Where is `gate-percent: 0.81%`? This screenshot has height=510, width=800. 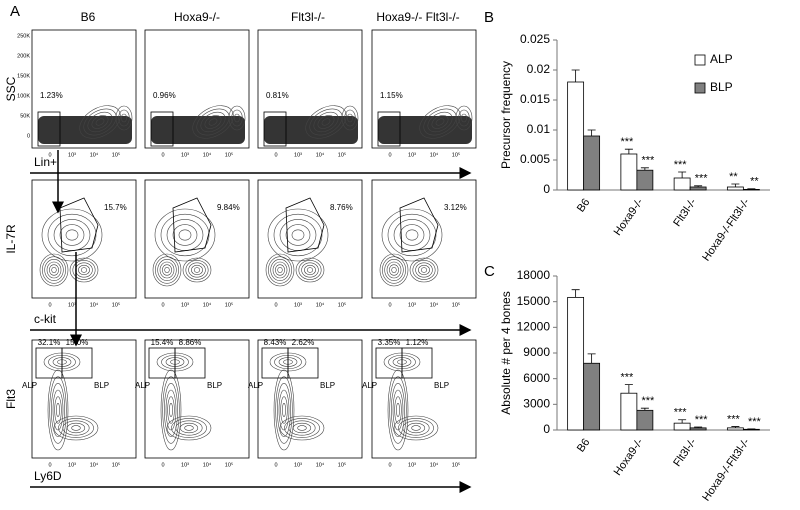 gate-percent: 0.81% is located at coordinates (277, 95).